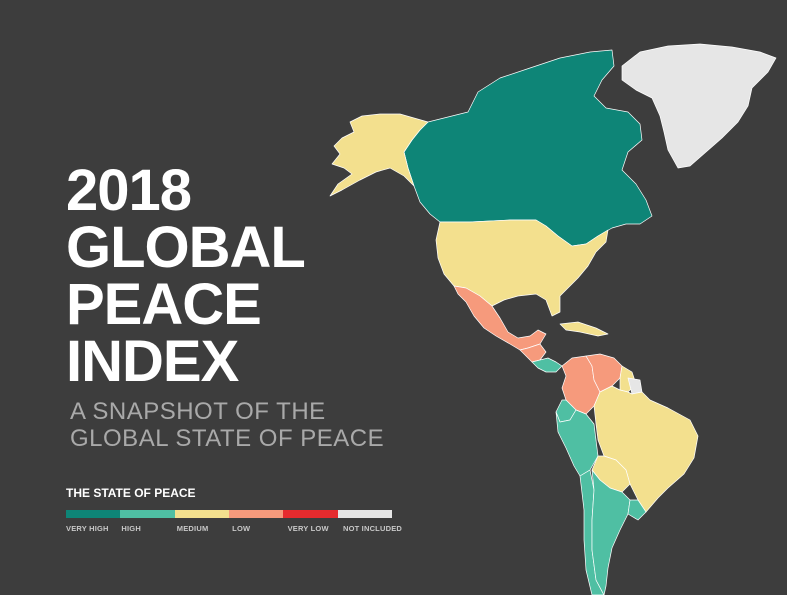 The height and width of the screenshot is (595, 787). I want to click on legend-label-very-high: VERY HIGH, so click(87, 528).